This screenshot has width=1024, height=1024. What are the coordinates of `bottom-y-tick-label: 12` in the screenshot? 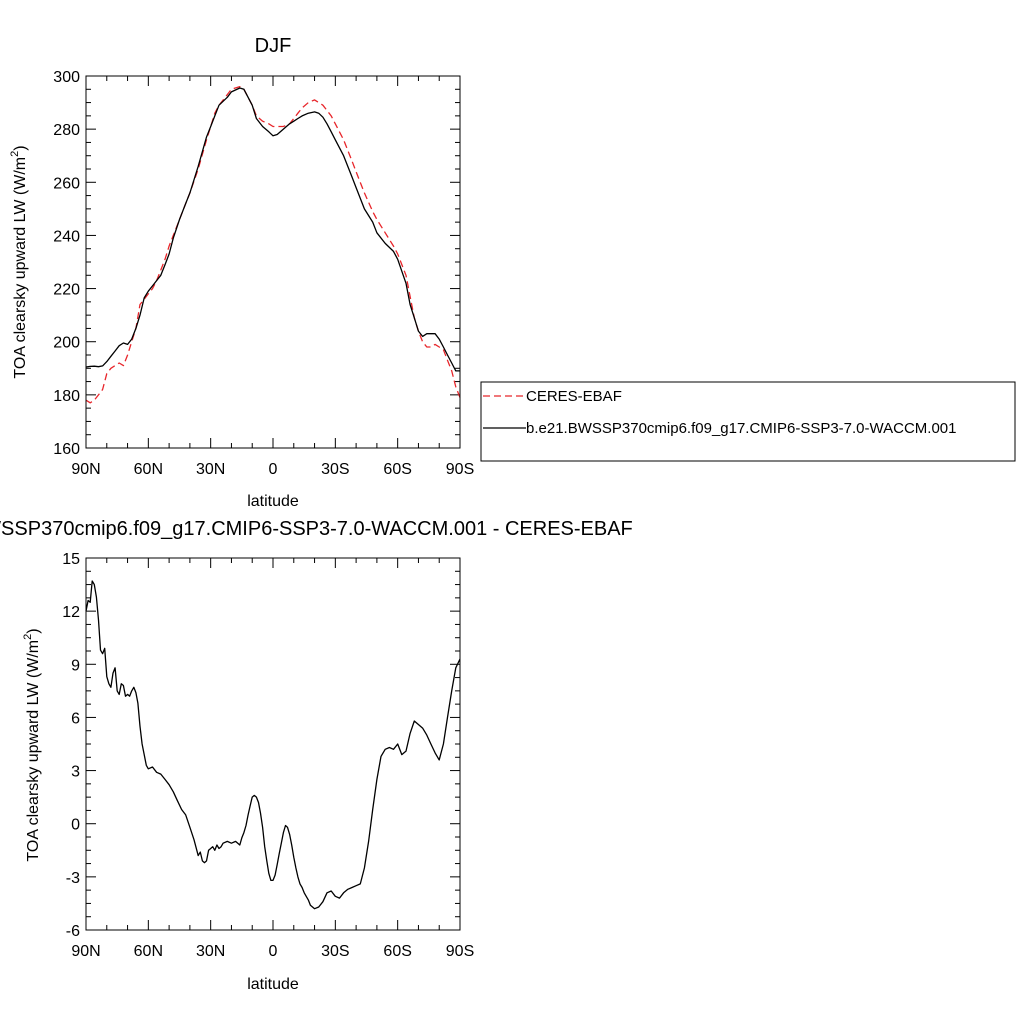 It's located at (71, 612).